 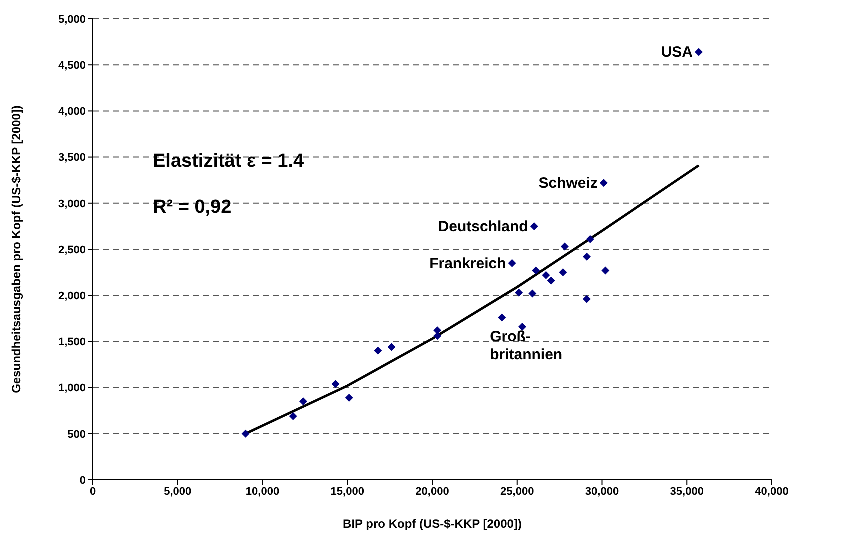 I want to click on x-tick-label: 10,000, so click(x=263, y=492).